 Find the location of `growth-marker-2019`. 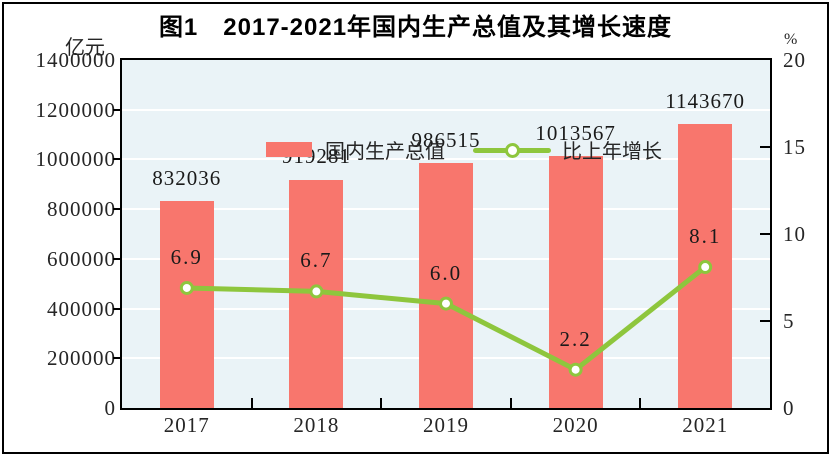

growth-marker-2019 is located at coordinates (446, 303).